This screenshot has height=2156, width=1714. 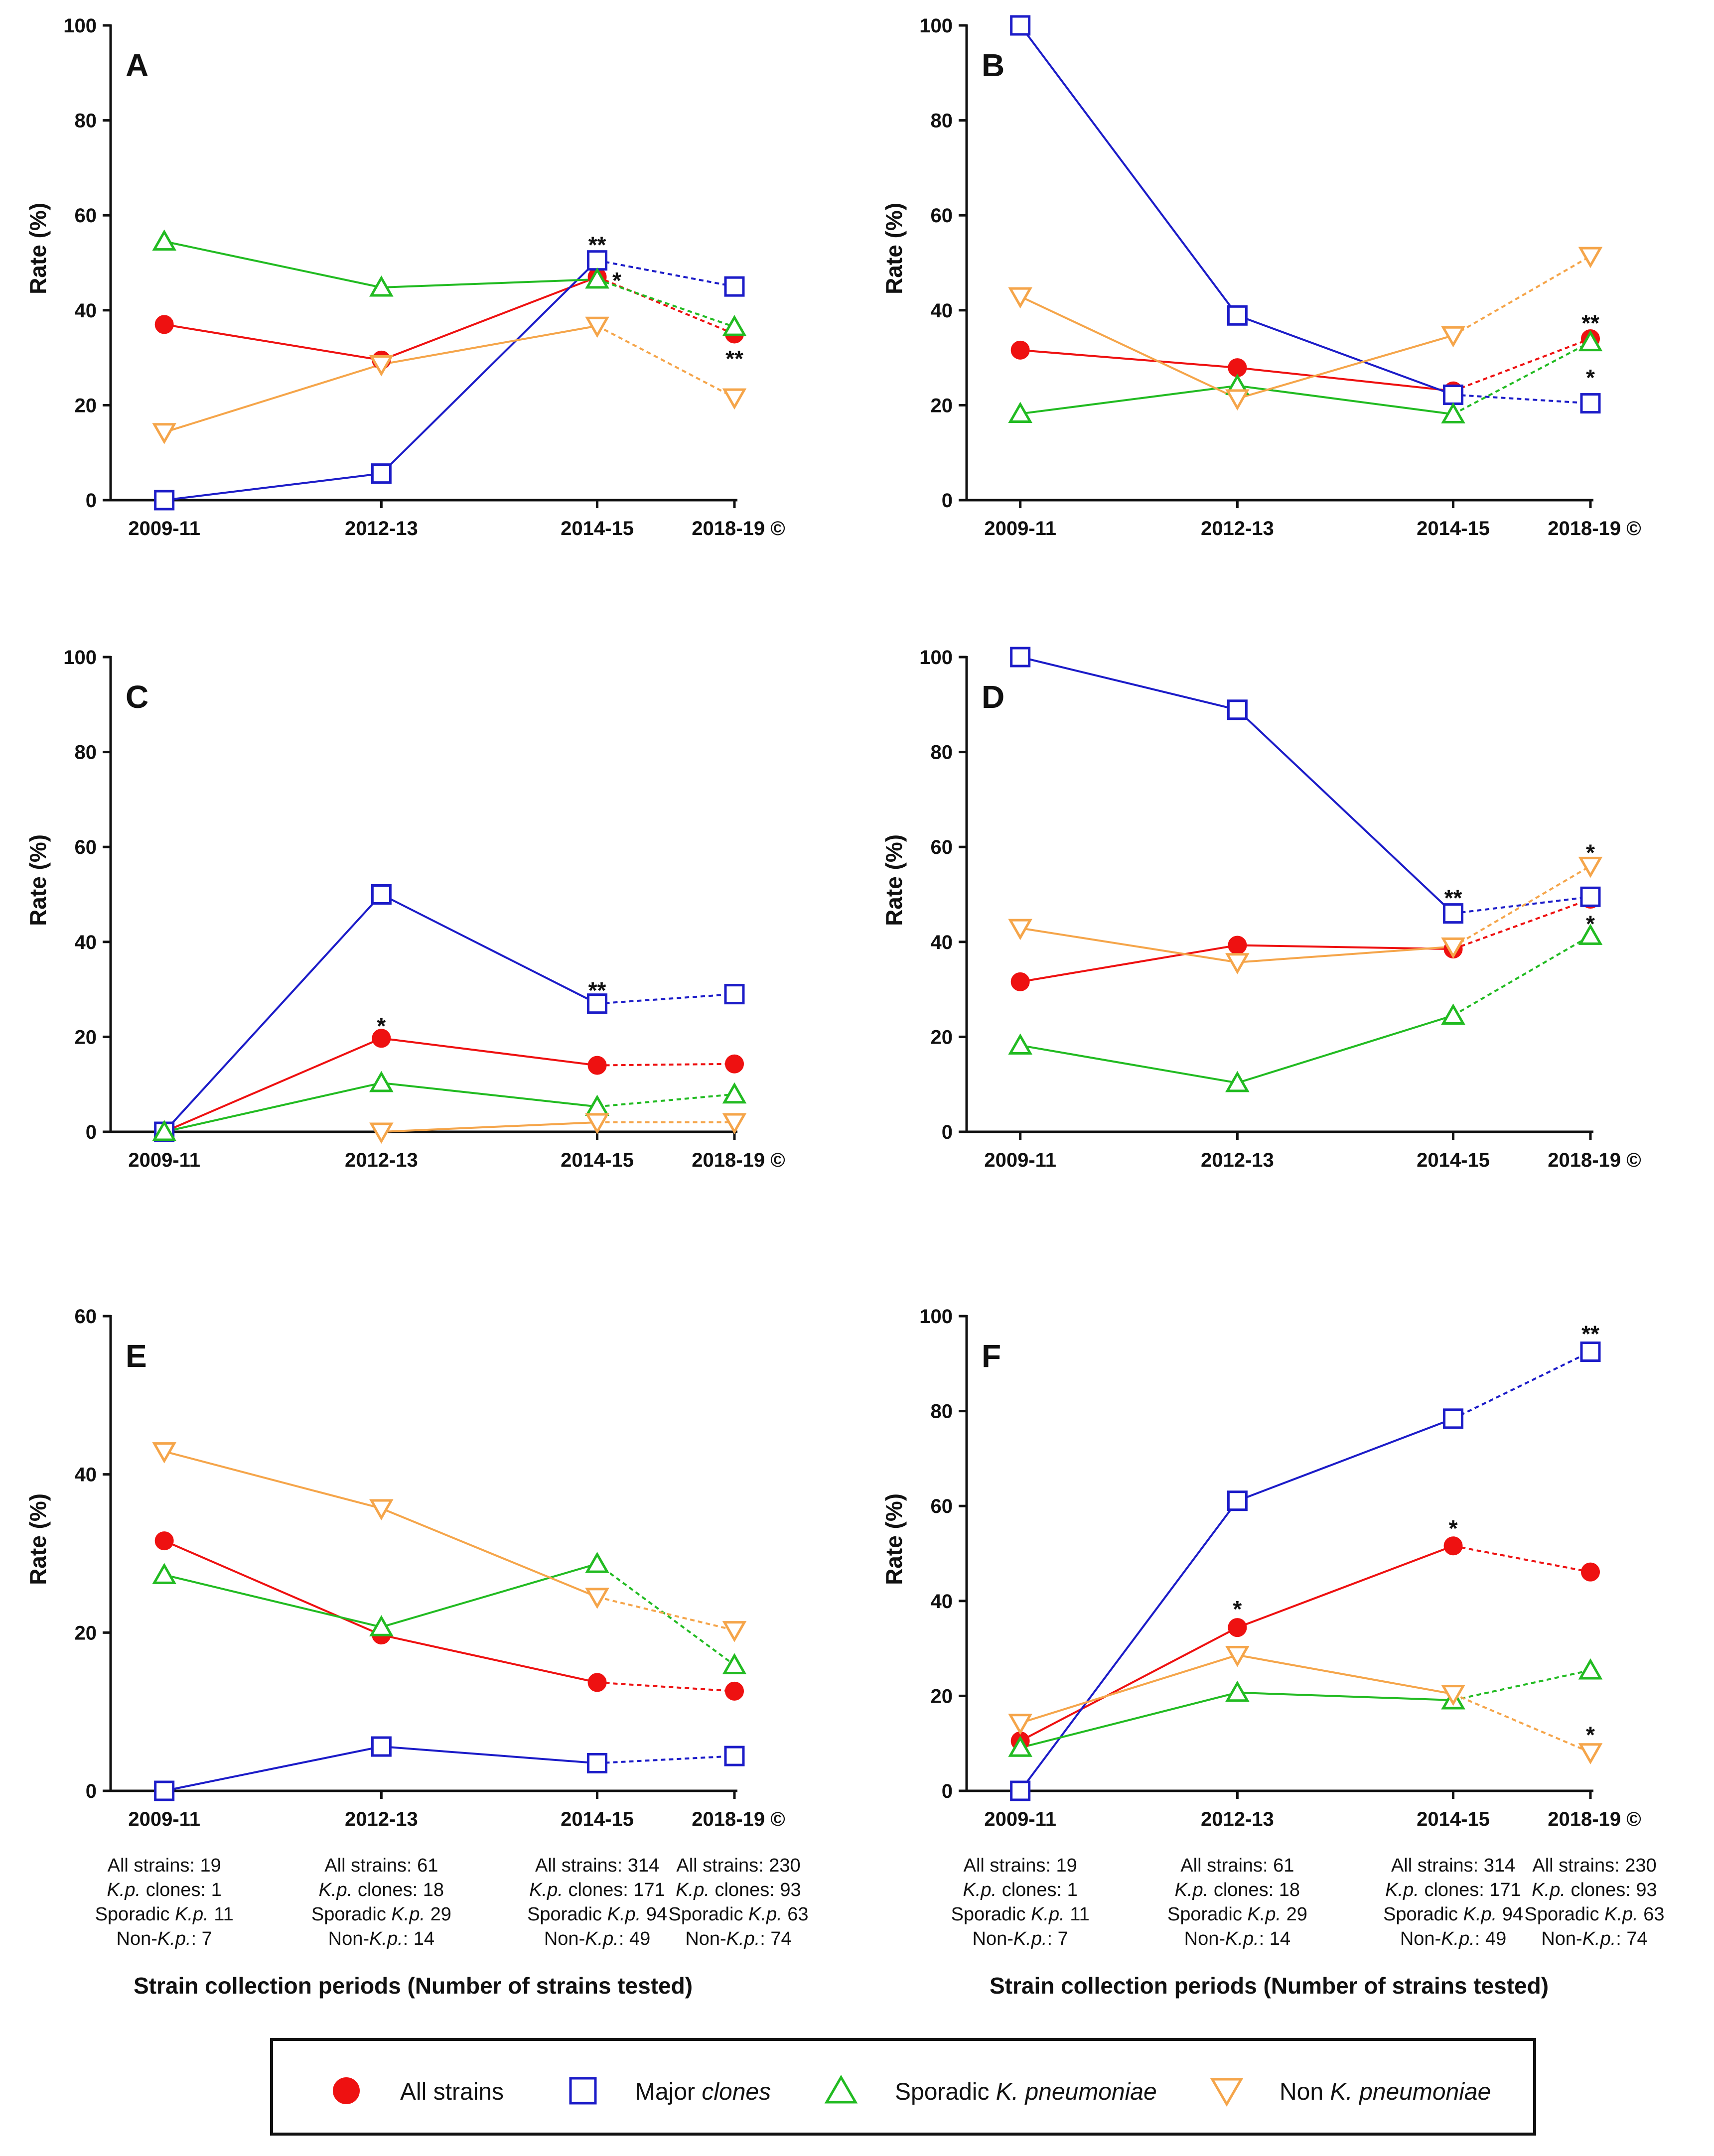 I want to click on legend-item-non: Non K. pneumoniae, so click(x=1350, y=2092).